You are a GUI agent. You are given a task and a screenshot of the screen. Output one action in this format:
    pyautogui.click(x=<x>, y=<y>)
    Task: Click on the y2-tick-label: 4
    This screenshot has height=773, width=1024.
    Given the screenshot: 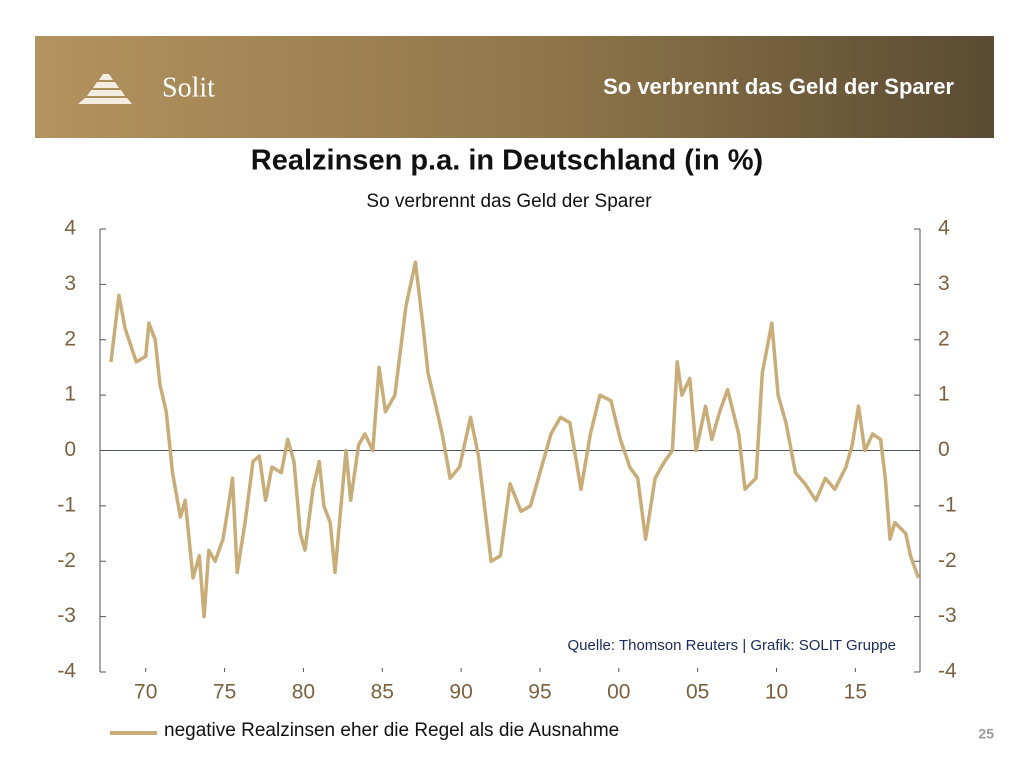 What is the action you would take?
    pyautogui.click(x=944, y=228)
    